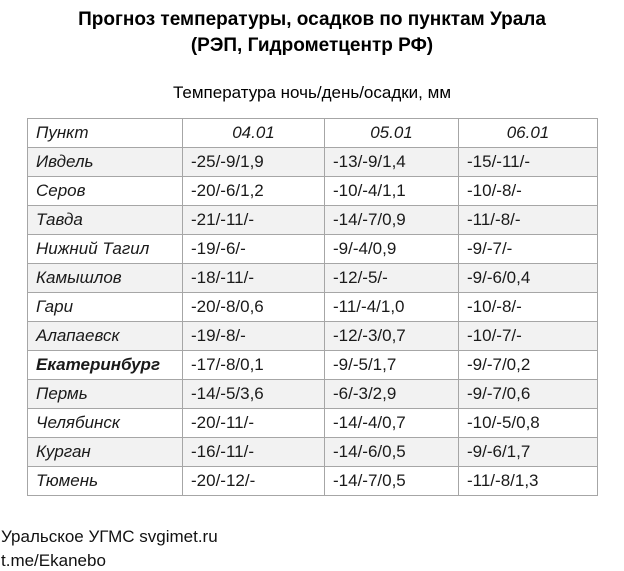  I want to click on forecast-value-cell: -10/-7/-, so click(528, 336).